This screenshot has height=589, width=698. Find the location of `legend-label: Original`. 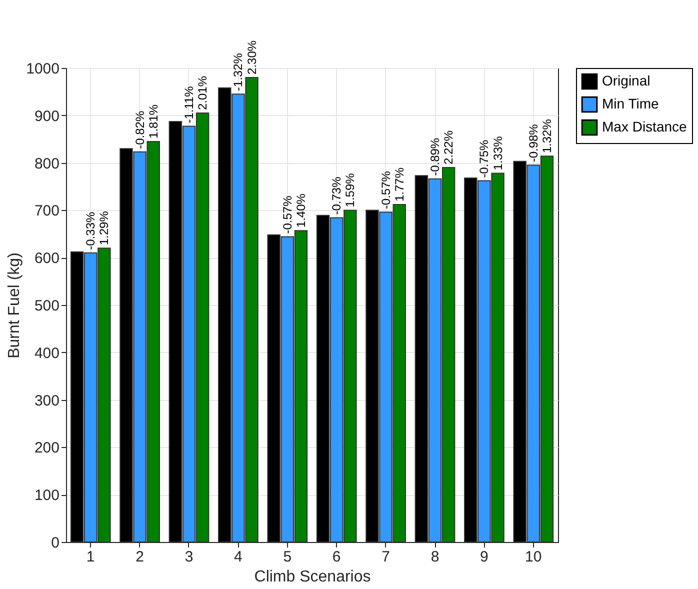

legend-label: Original is located at coordinates (626, 80).